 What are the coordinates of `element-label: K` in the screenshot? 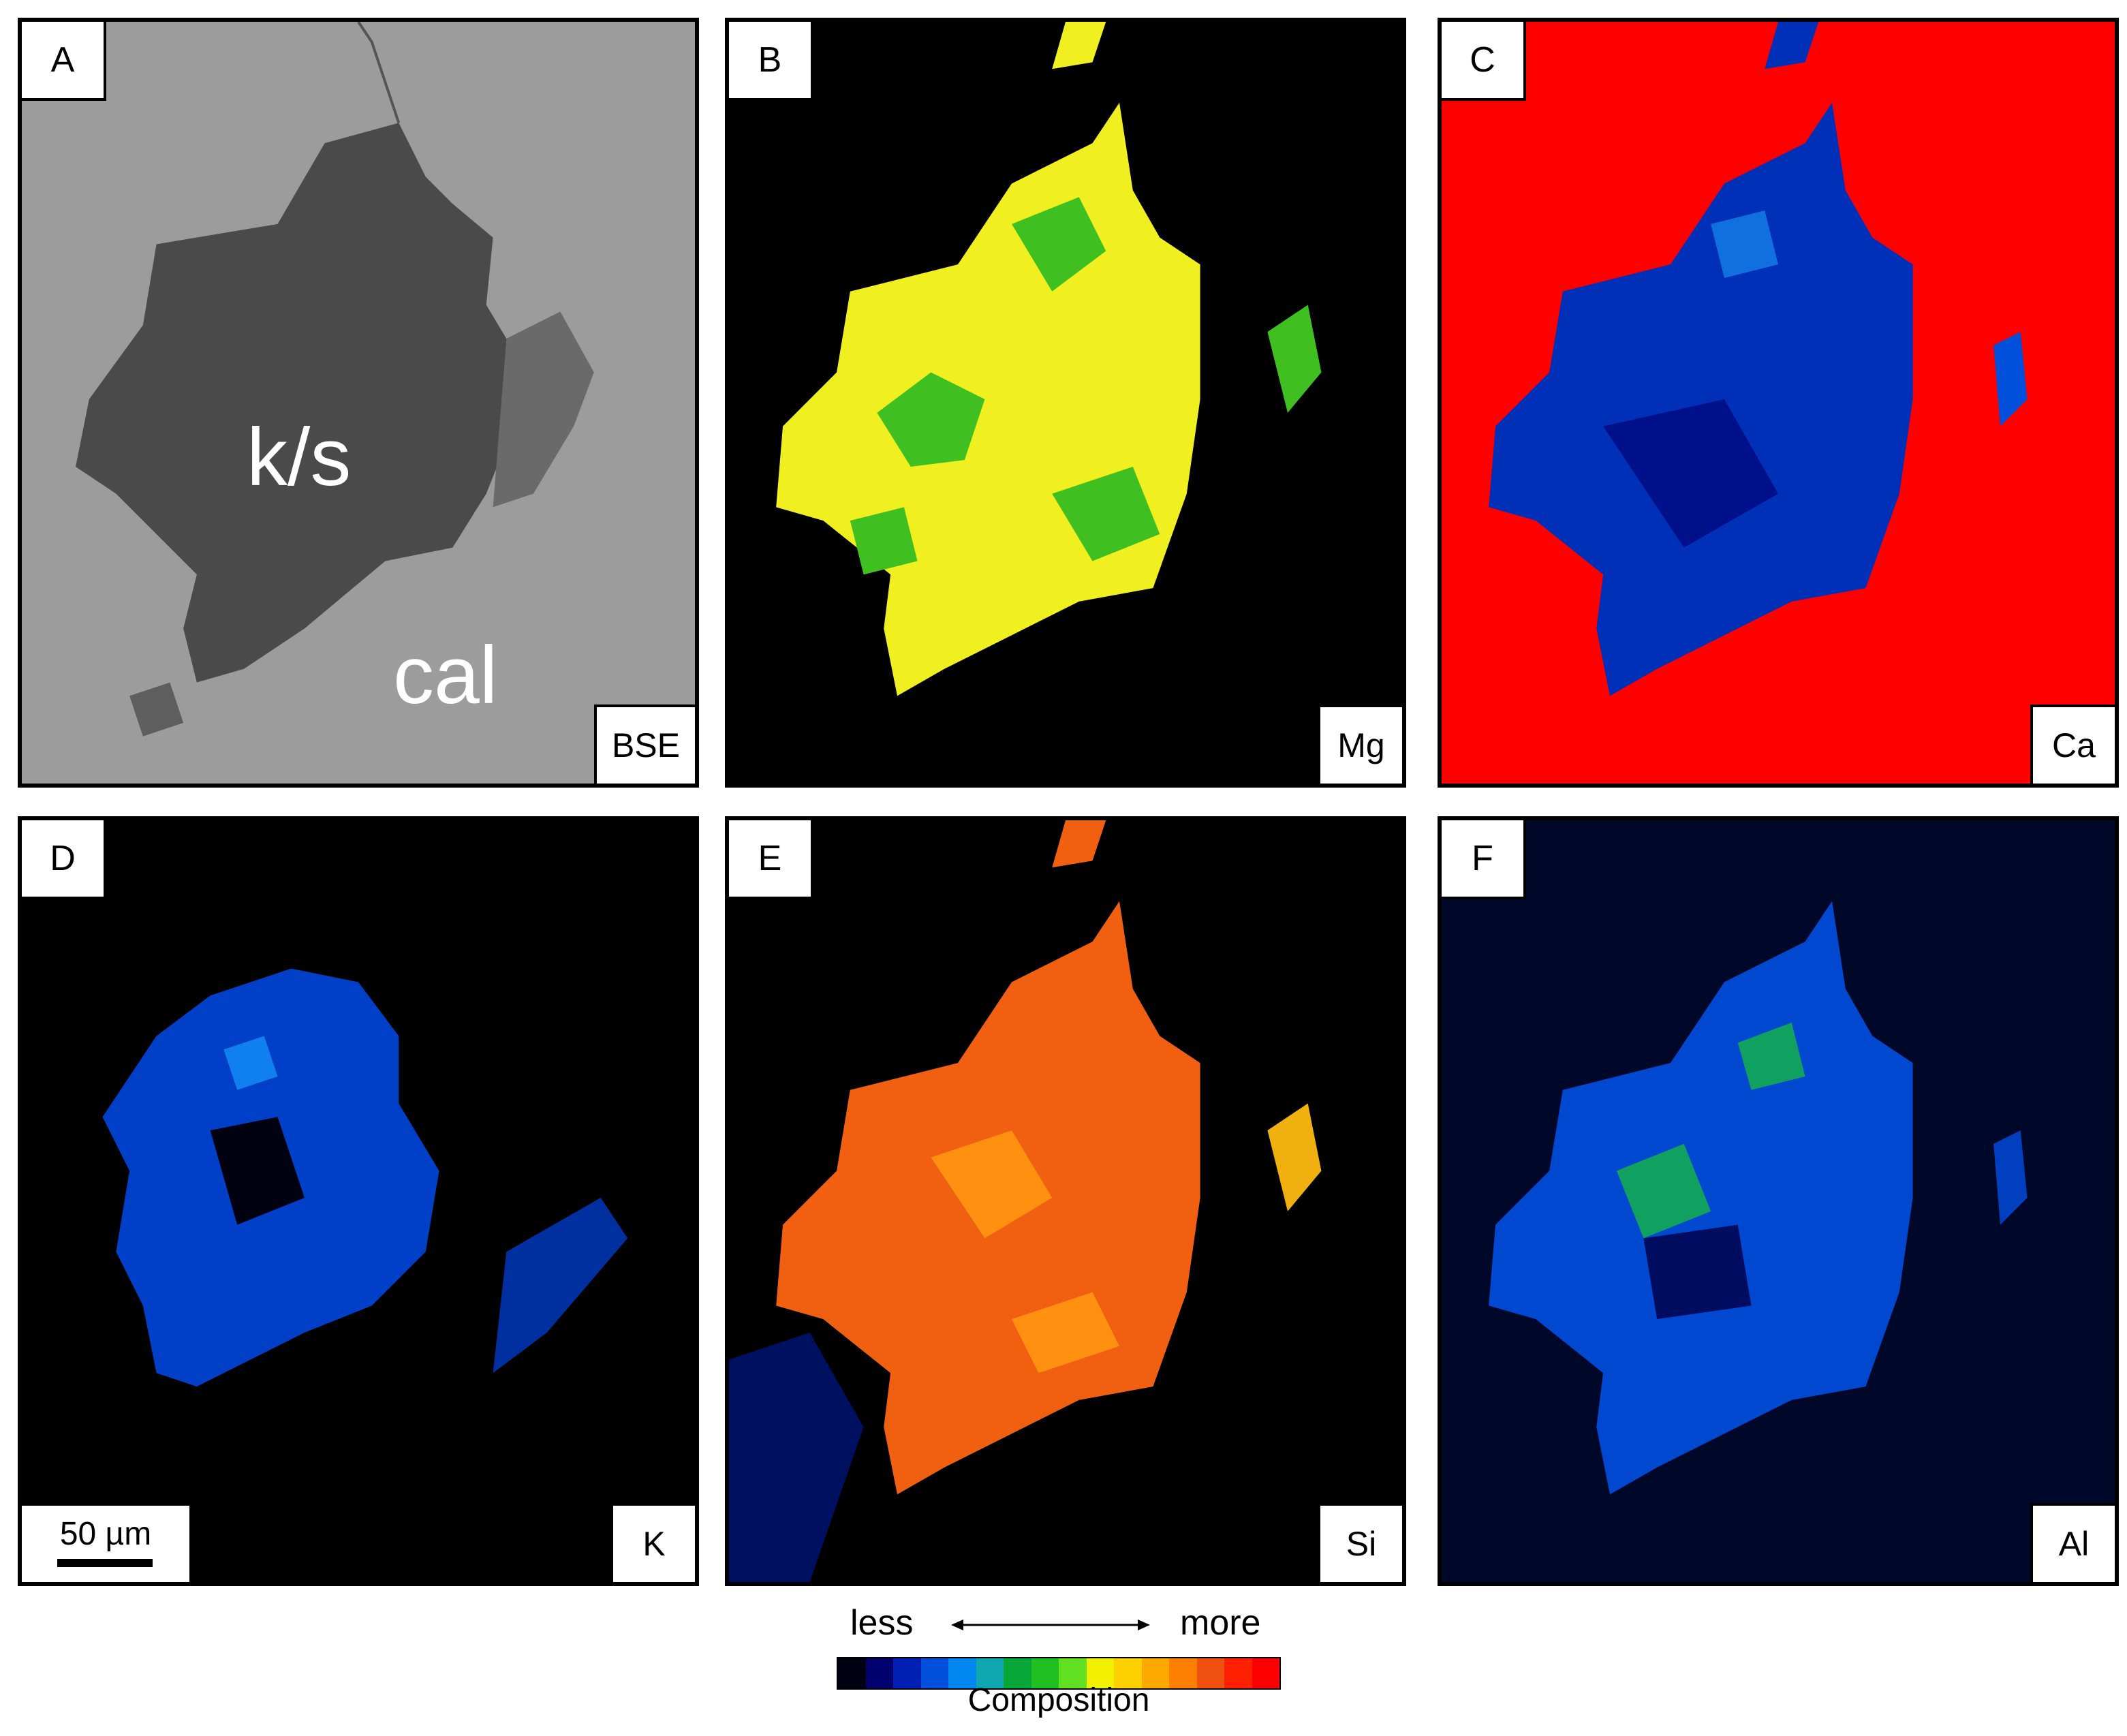 It's located at (652, 1543).